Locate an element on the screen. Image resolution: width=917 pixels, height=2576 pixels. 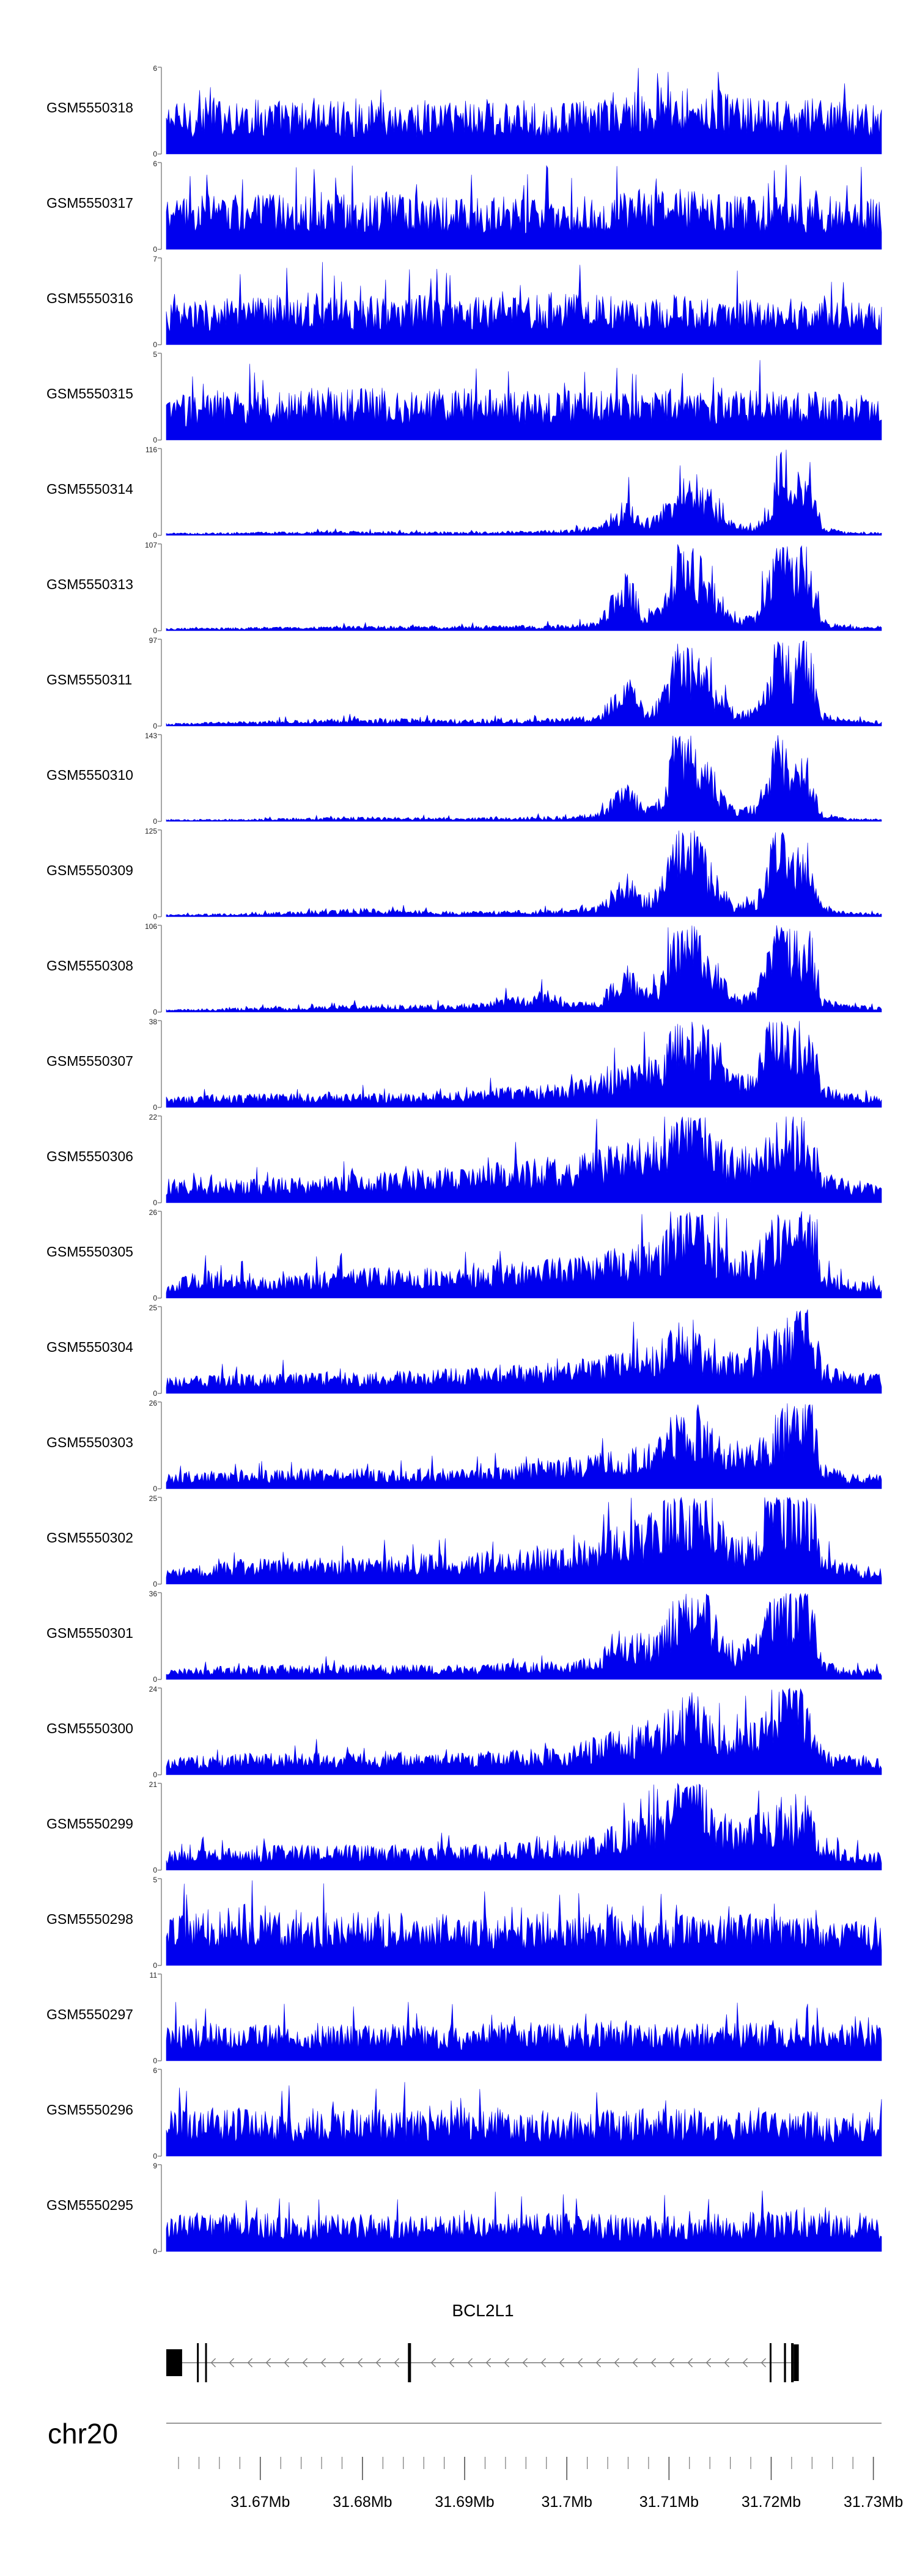
y-tick-label-max: 7 is located at coordinates (155, 259).